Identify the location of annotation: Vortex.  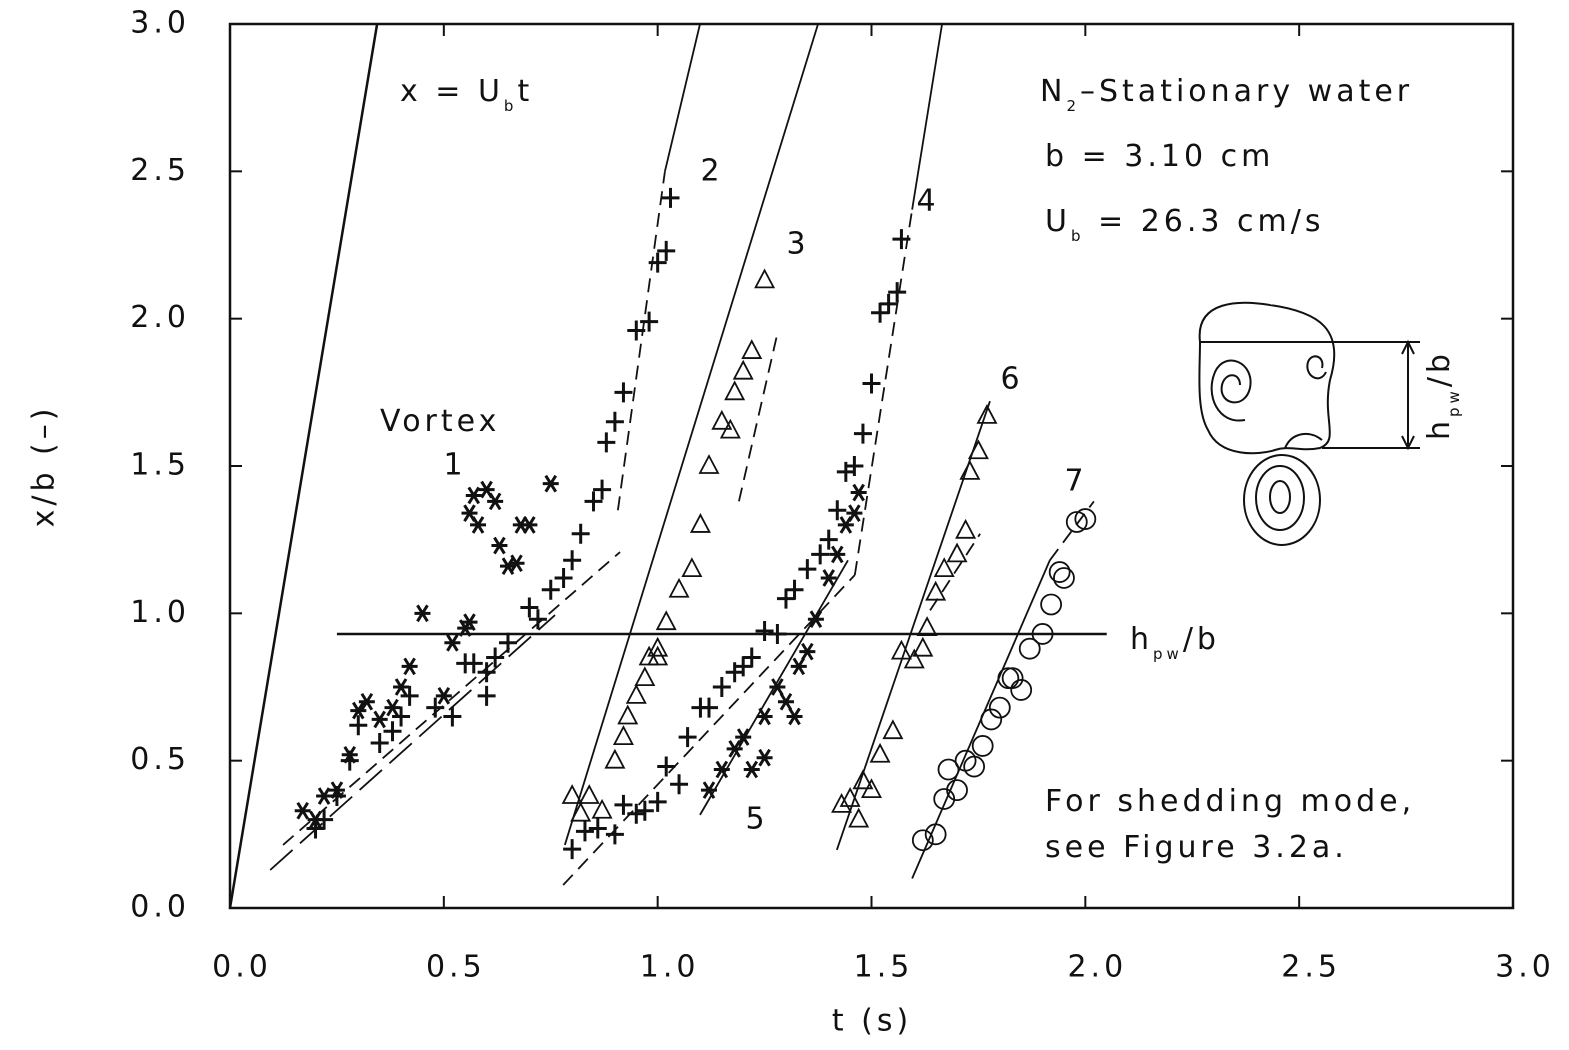
(440, 421).